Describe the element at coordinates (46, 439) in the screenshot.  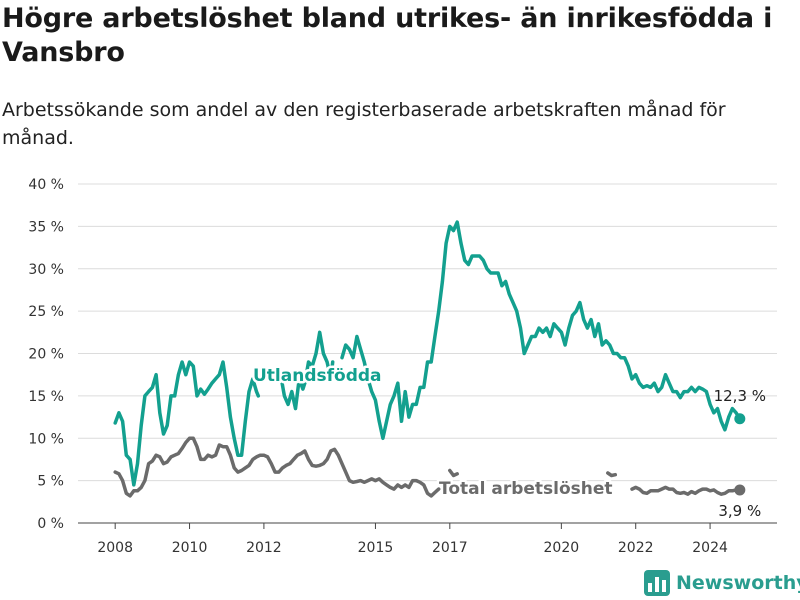
I see `y-tick-label: 10 %` at that location.